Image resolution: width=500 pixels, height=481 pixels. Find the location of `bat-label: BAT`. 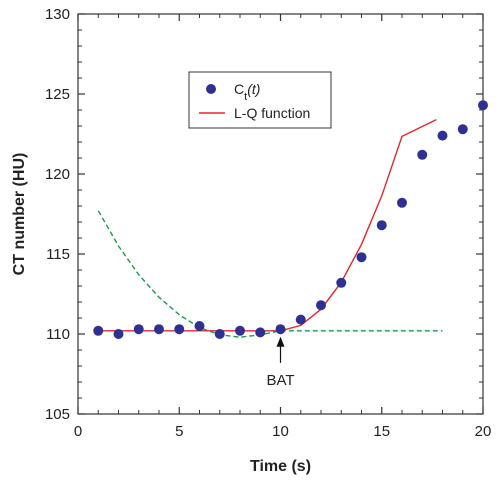

bat-label: BAT is located at coordinates (280, 380).